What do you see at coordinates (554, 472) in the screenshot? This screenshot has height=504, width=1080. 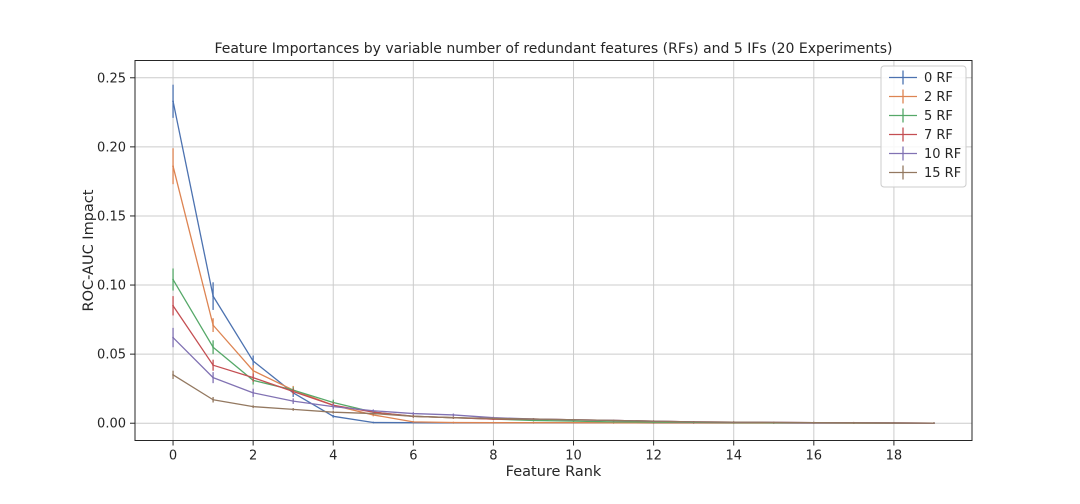 I see `x-axis-label: Feature Rank` at bounding box center [554, 472].